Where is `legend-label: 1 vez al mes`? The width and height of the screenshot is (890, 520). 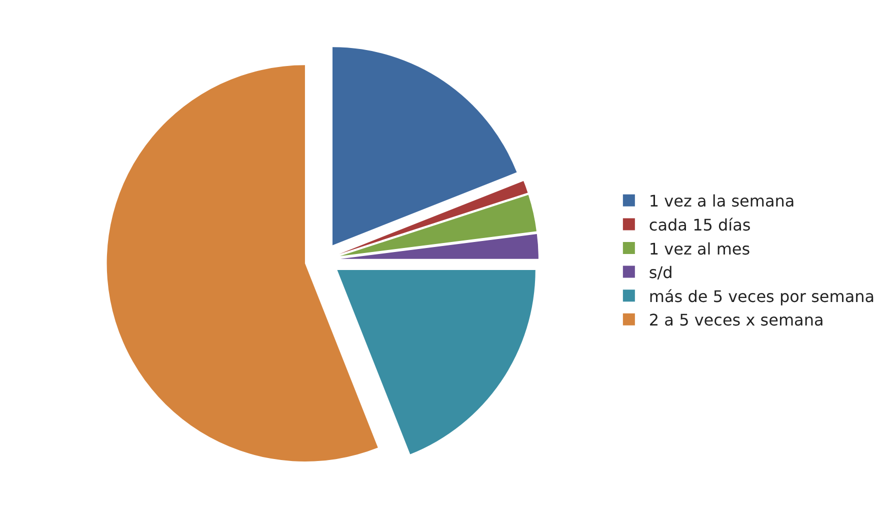
legend-label: 1 vez al mes is located at coordinates (699, 248).